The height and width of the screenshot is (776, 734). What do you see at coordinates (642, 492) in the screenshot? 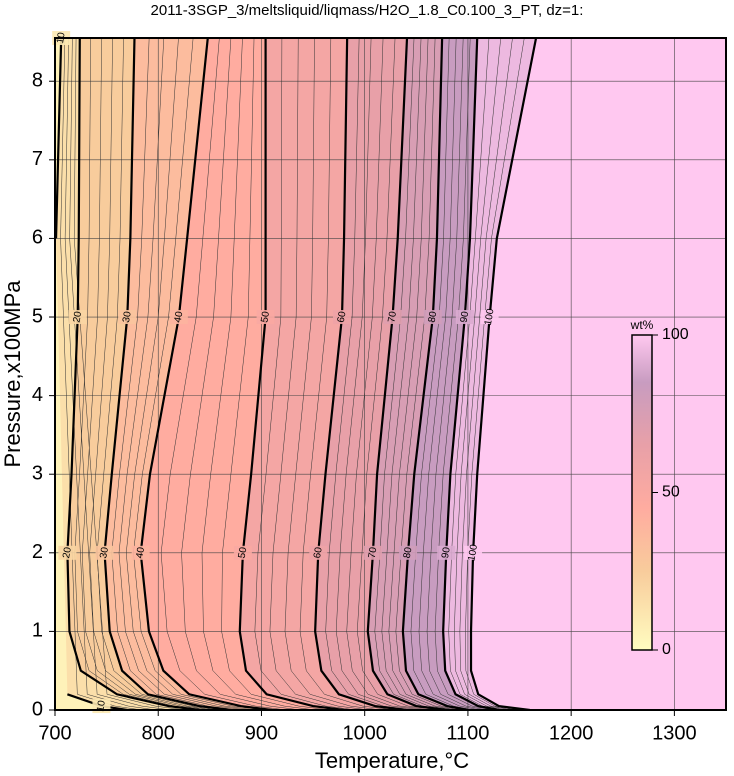
I see `colorbar` at bounding box center [642, 492].